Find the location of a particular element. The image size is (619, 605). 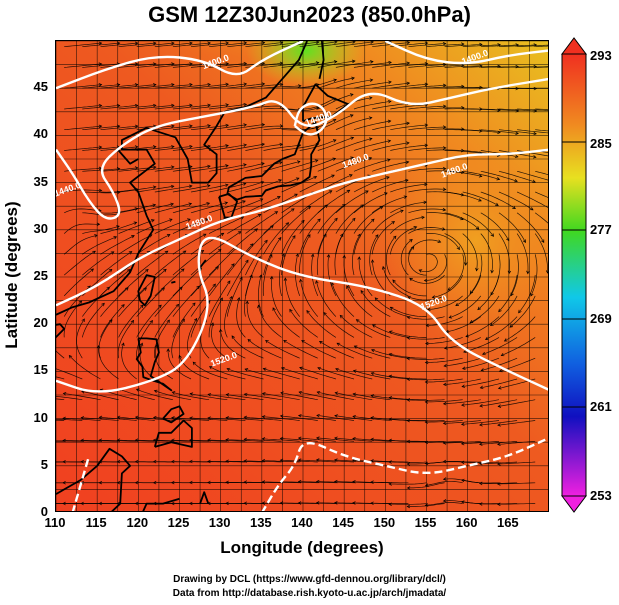

y-tick-label: 35 is located at coordinates (40, 181).